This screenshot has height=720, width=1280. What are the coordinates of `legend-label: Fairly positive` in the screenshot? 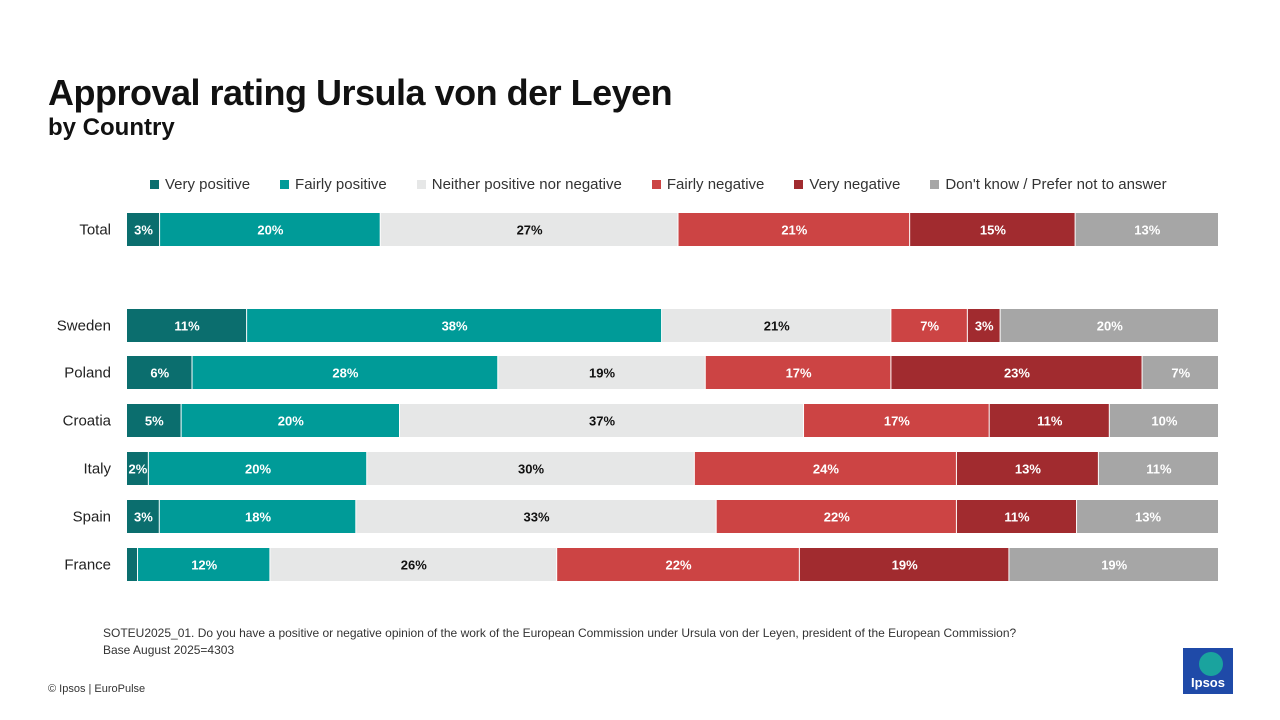 It's located at (341, 184).